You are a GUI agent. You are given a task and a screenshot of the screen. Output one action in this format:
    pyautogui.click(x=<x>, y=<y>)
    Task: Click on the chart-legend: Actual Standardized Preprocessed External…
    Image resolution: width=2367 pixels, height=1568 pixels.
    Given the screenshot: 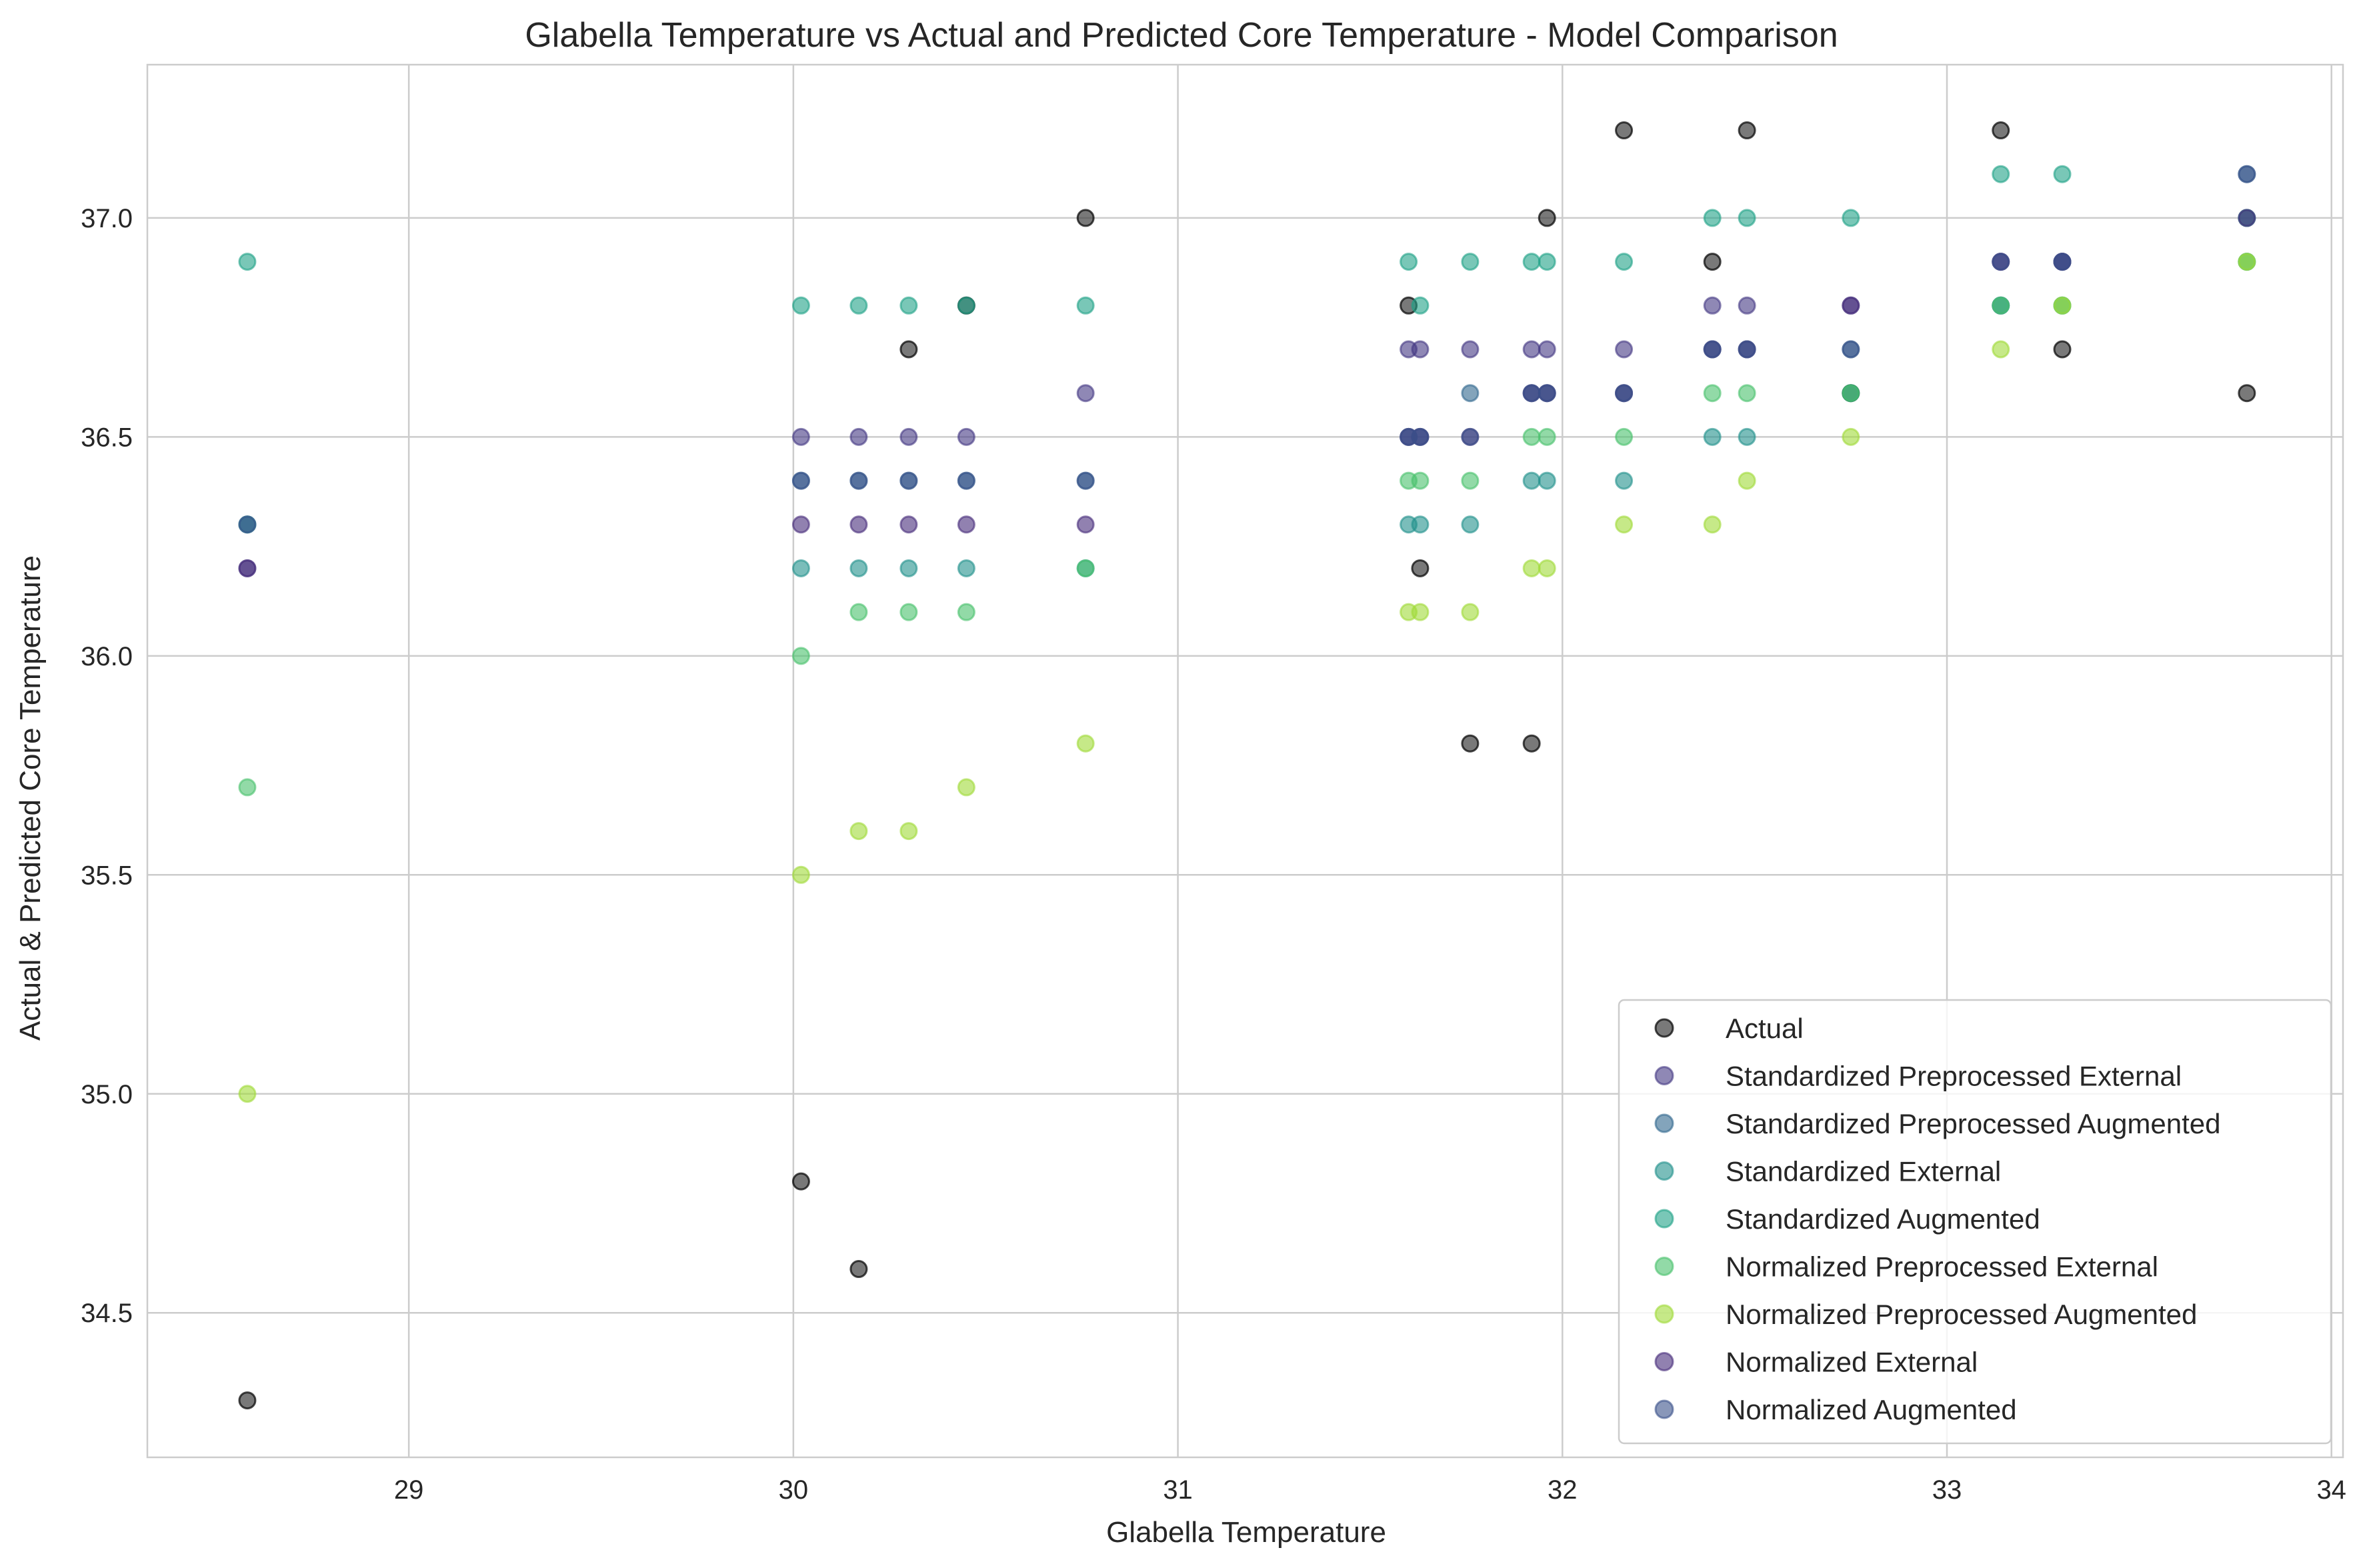 What is the action you would take?
    pyautogui.click(x=1975, y=1222)
    